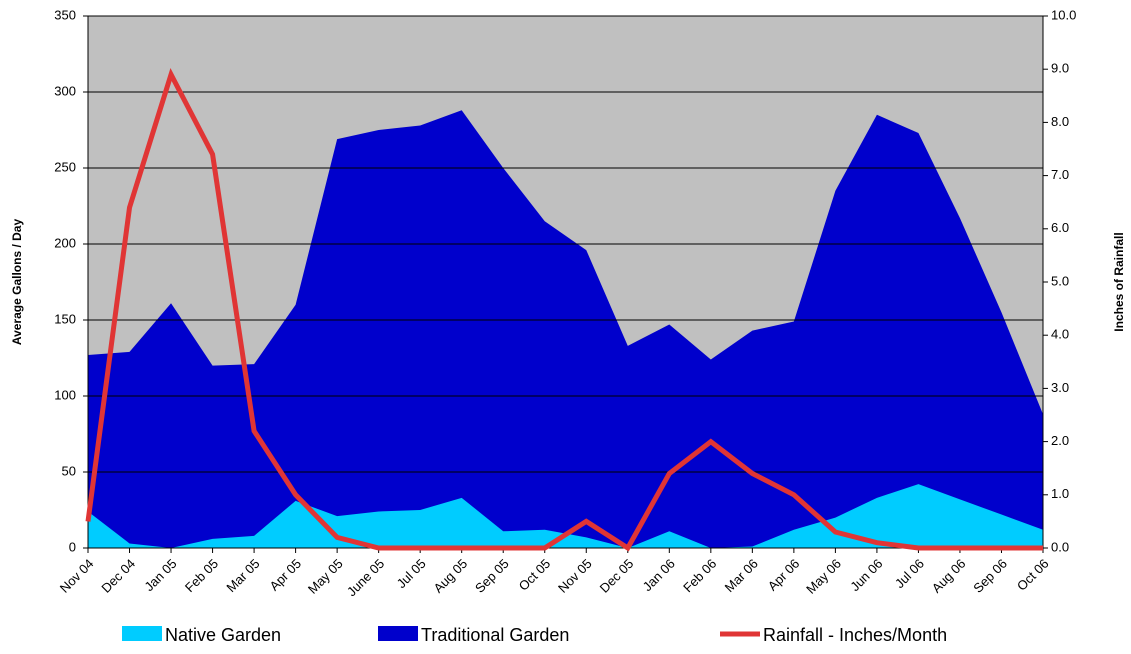  Describe the element at coordinates (325, 576) in the screenshot. I see `x-tick-label: May 05` at that location.